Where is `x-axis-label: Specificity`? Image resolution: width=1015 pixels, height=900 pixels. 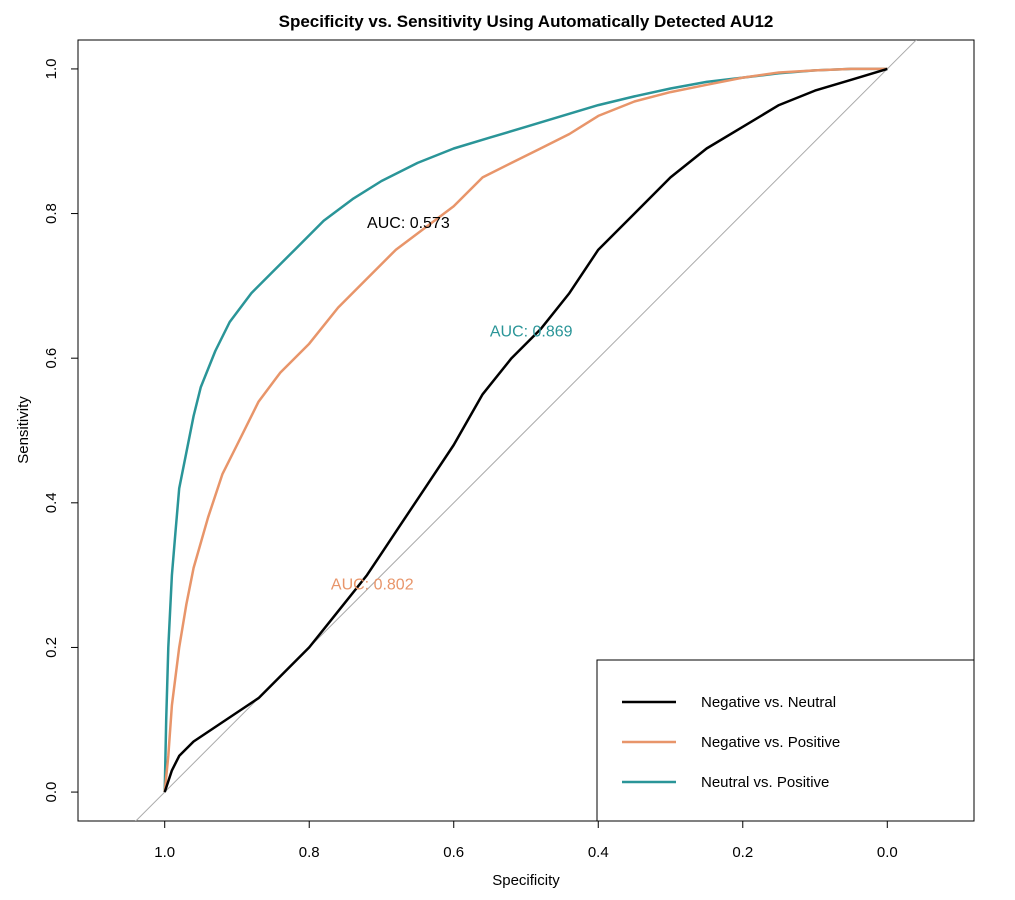 x-axis-label: Specificity is located at coordinates (526, 880).